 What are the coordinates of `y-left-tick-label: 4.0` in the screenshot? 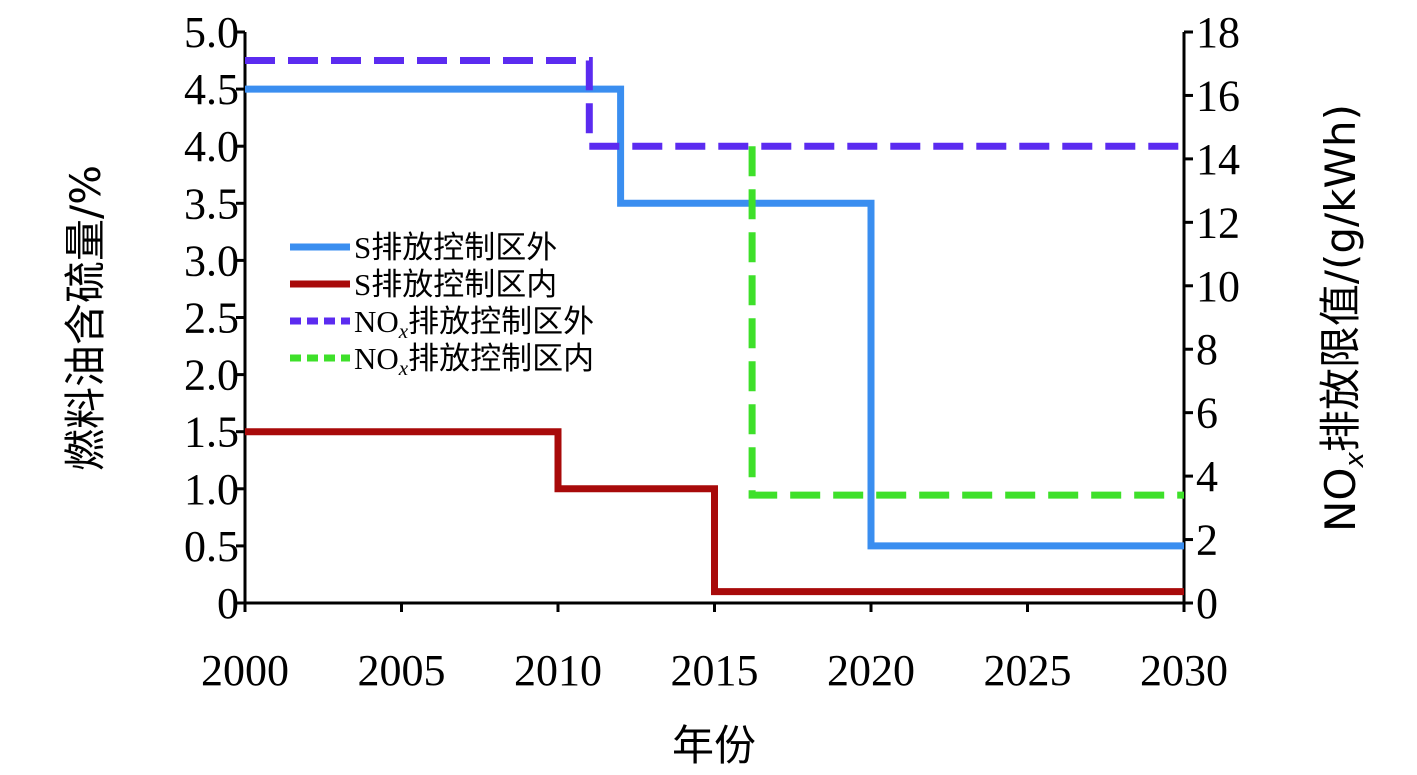 It's located at (211, 146).